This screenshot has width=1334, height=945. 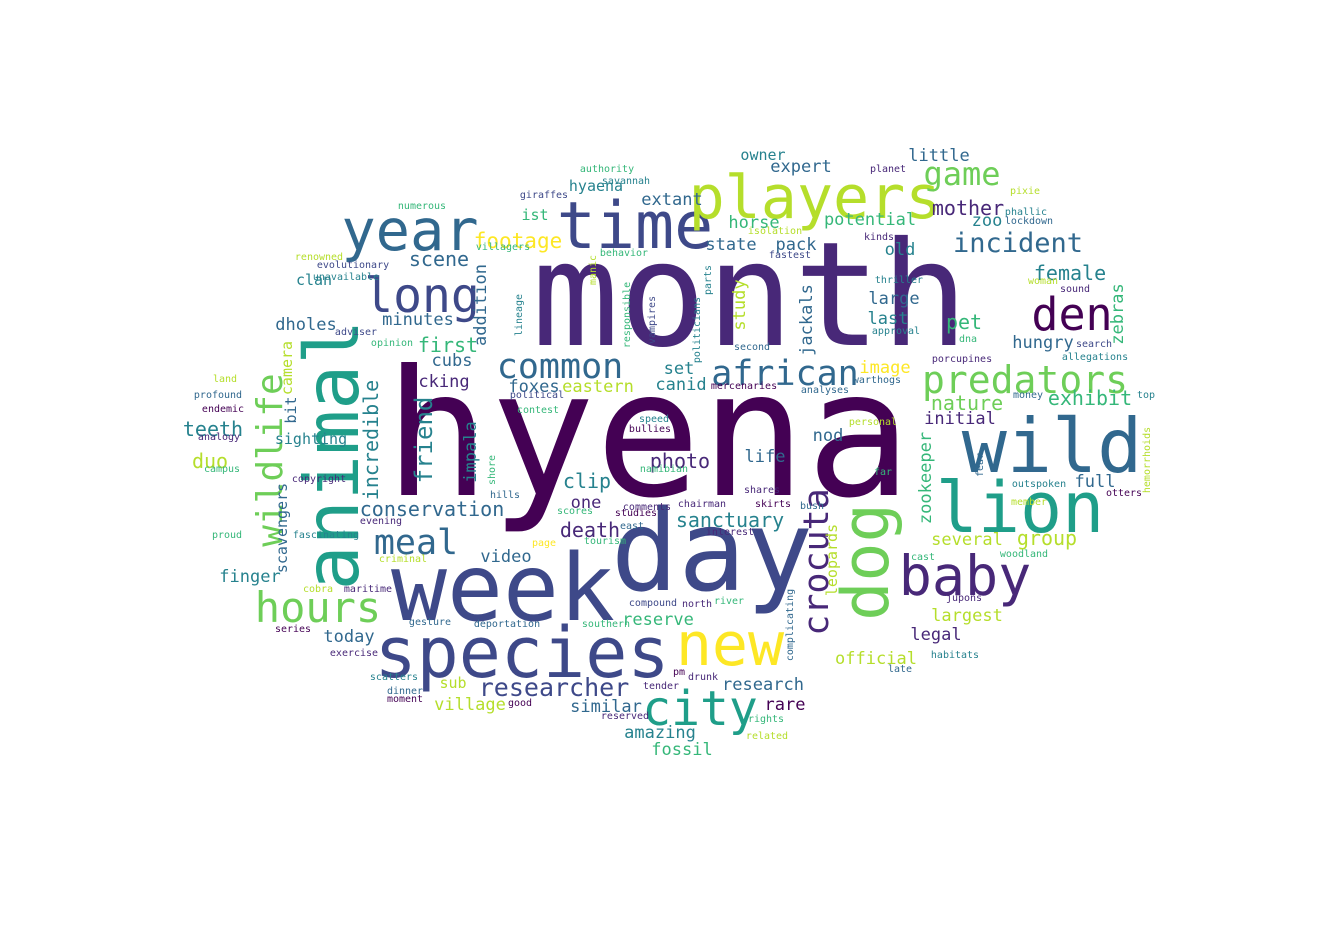 I want to click on word-analogy: analogy, so click(x=219, y=437).